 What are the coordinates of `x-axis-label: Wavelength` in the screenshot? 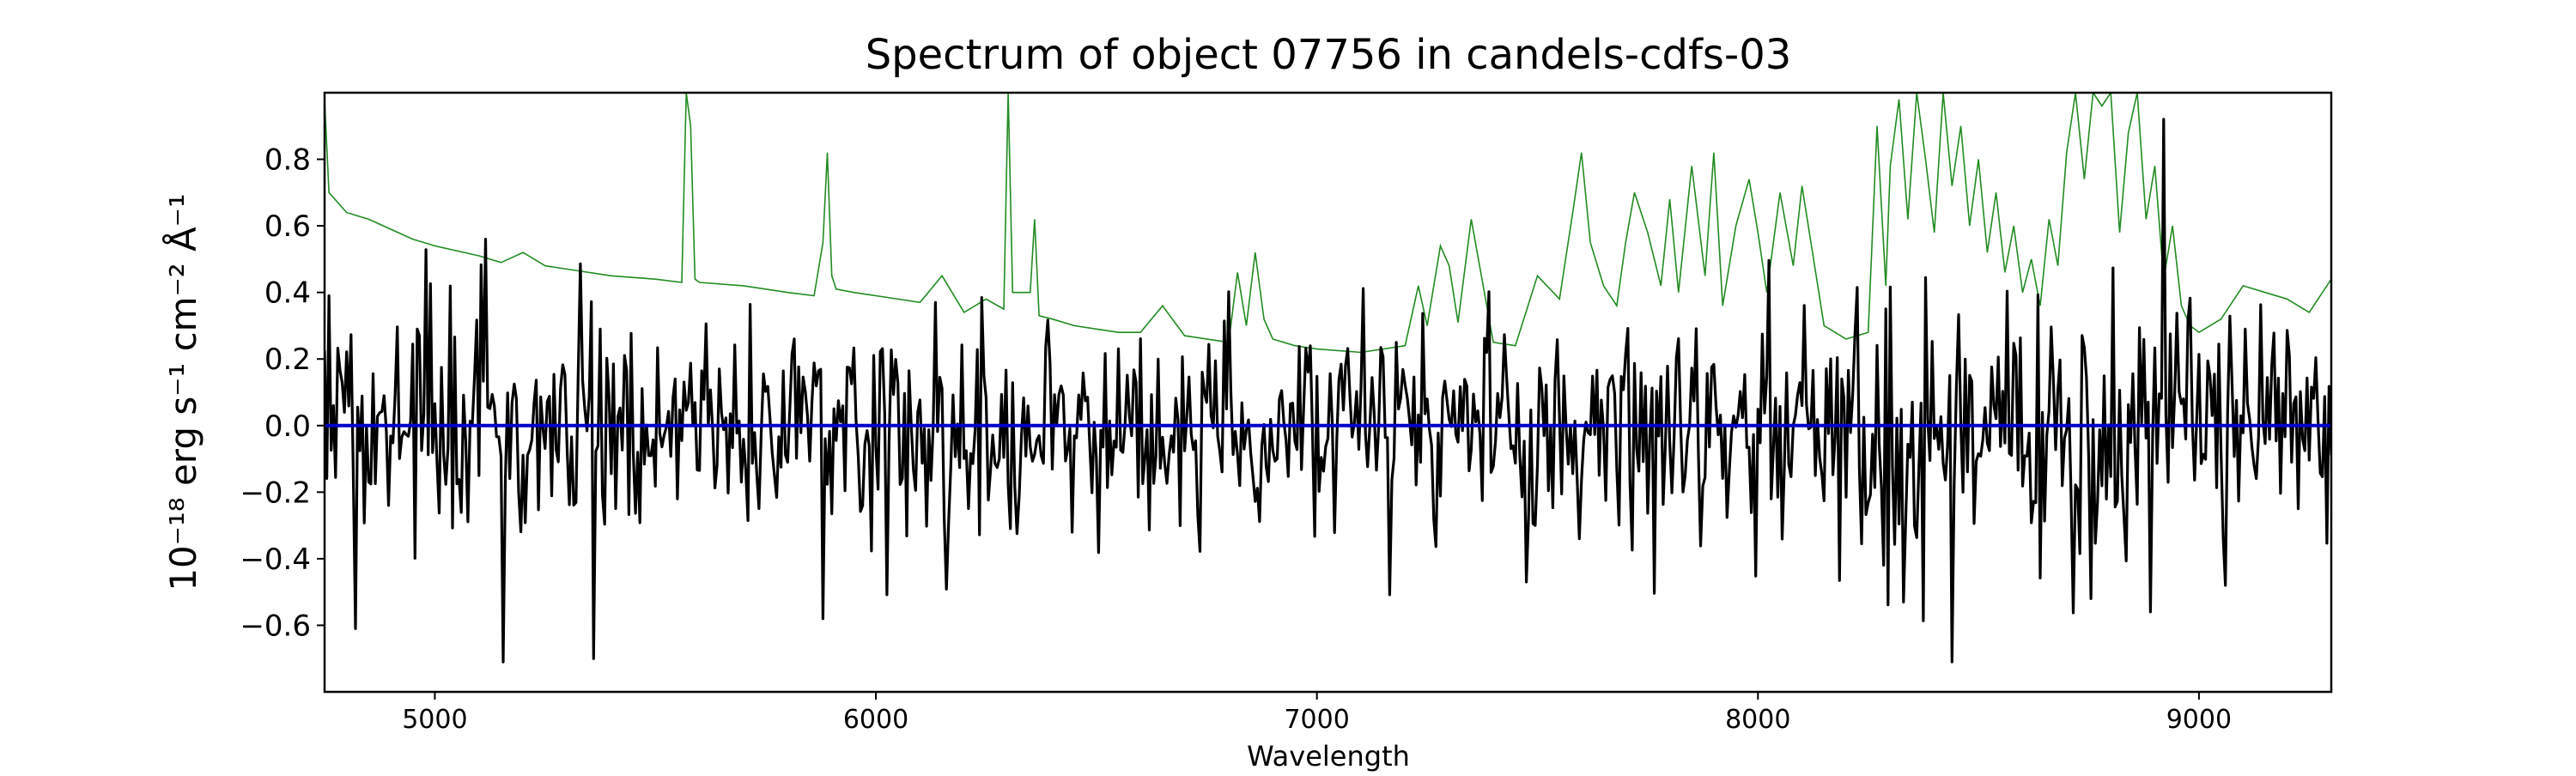 It's located at (1328, 756).